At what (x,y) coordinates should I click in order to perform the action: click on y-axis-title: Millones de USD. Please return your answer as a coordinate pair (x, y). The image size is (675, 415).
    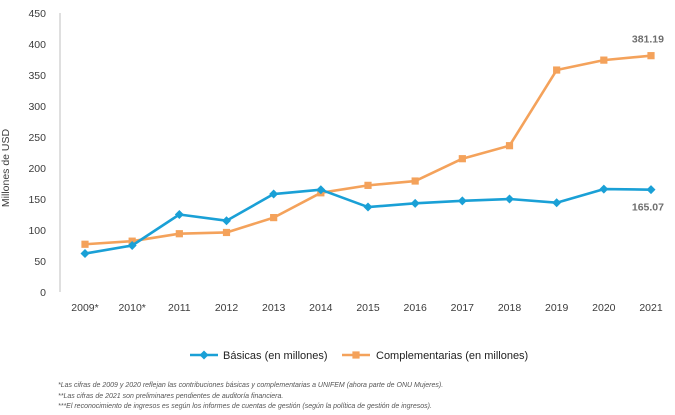
    Looking at the image, I should click on (6, 167).